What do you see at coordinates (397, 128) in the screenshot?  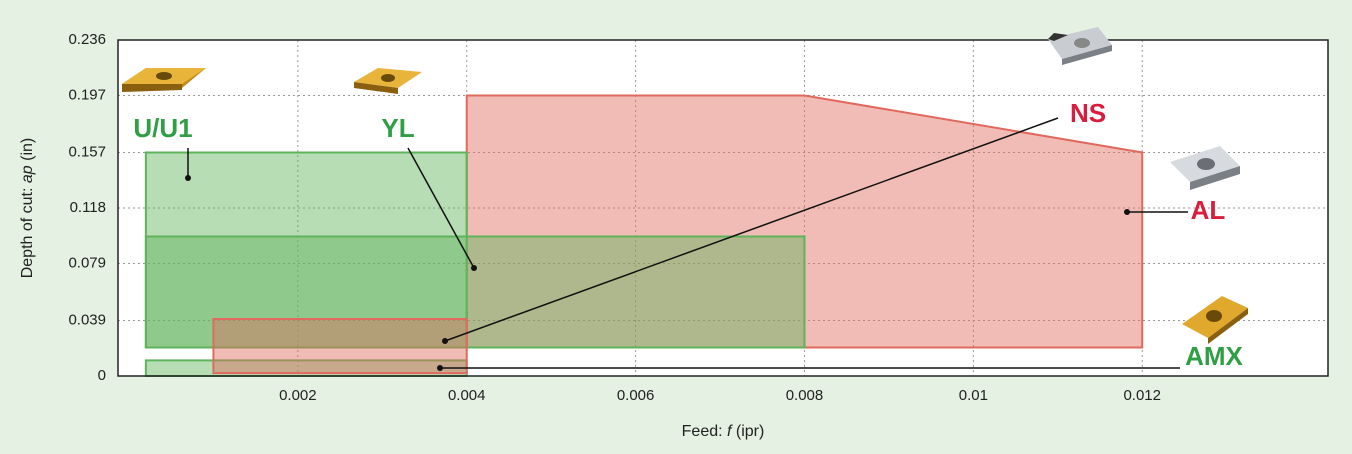 I see `region-label: YL` at bounding box center [397, 128].